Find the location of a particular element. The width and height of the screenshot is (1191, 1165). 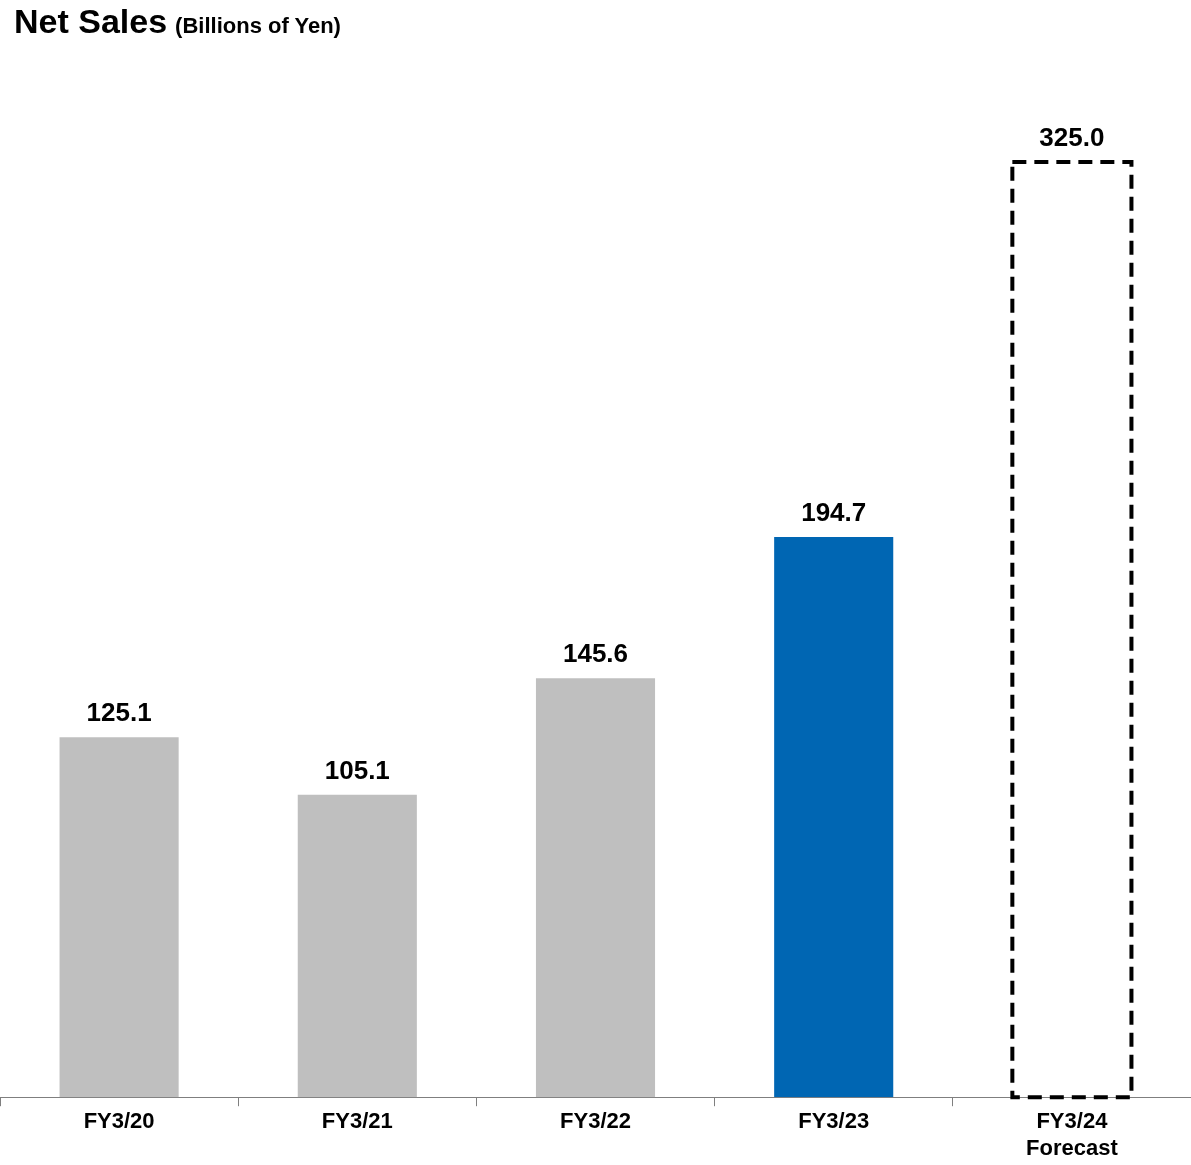

chart-subtitle: (Billions of Yen) is located at coordinates (258, 25).